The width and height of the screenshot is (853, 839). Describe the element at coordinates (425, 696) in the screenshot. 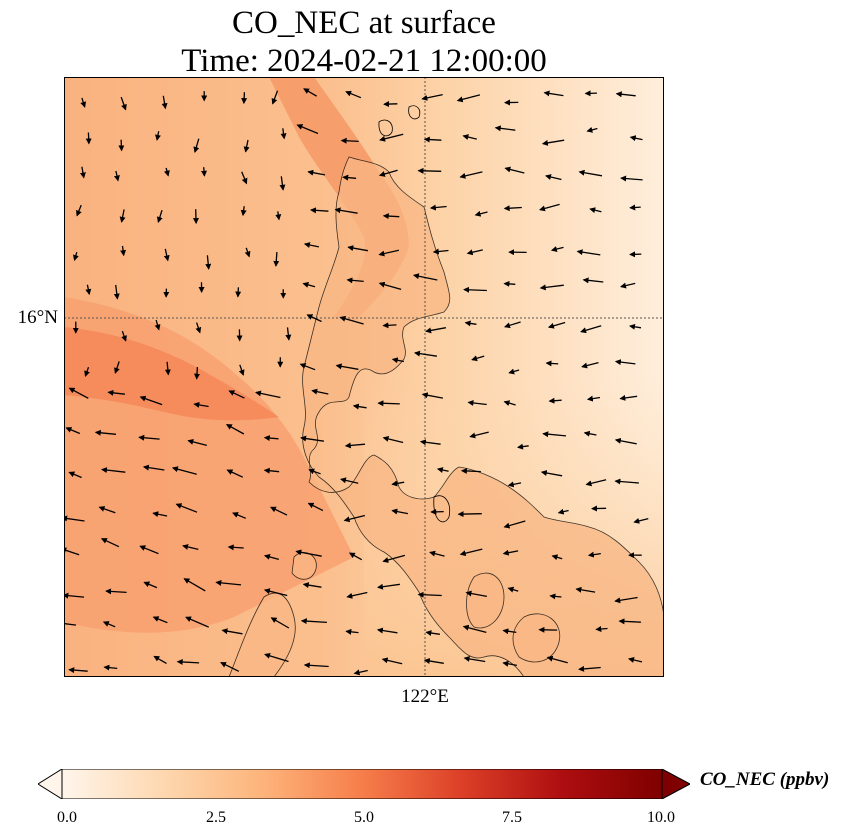

I see `longitude-label: 122°E` at that location.